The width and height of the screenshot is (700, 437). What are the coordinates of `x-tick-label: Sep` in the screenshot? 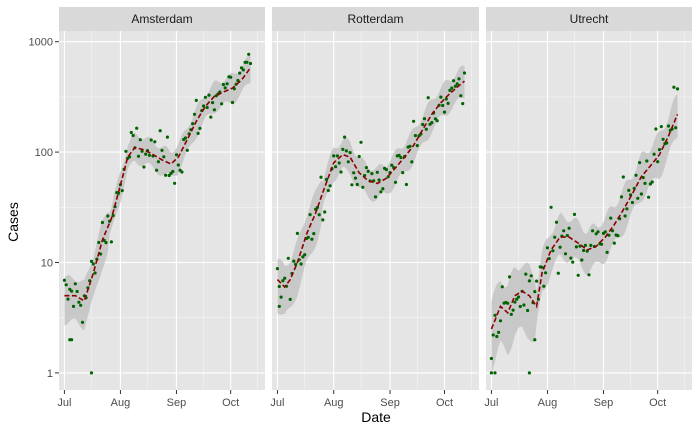 It's located at (177, 403).